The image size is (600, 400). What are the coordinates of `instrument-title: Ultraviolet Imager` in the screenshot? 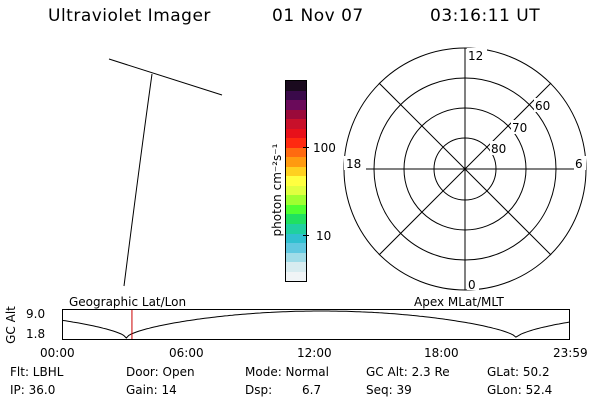 It's located at (129, 16).